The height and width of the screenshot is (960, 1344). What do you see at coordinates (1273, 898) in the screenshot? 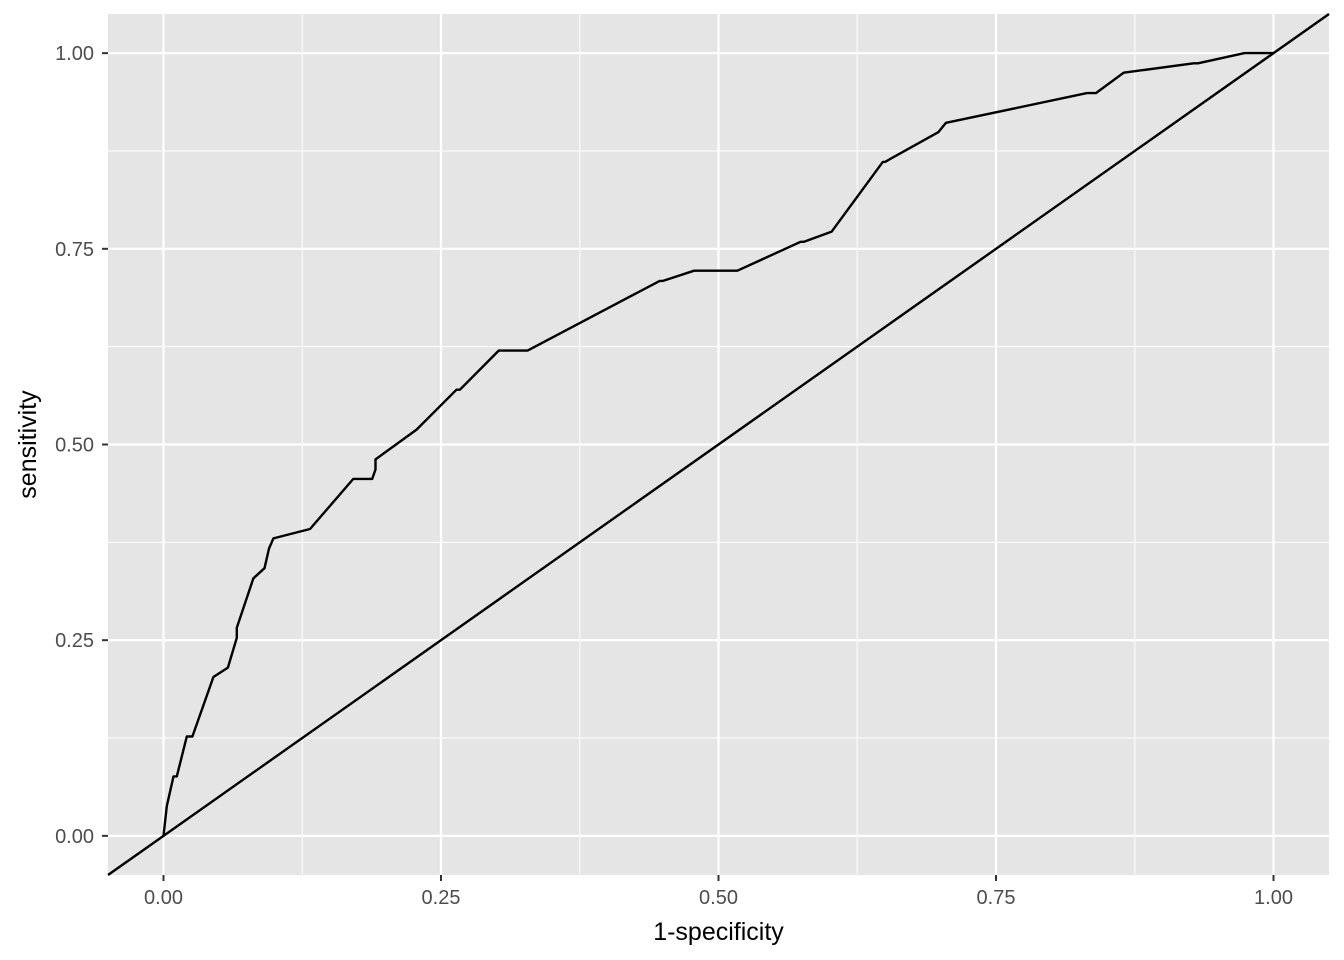
I see `x-tick-label: 1.00` at bounding box center [1273, 898].